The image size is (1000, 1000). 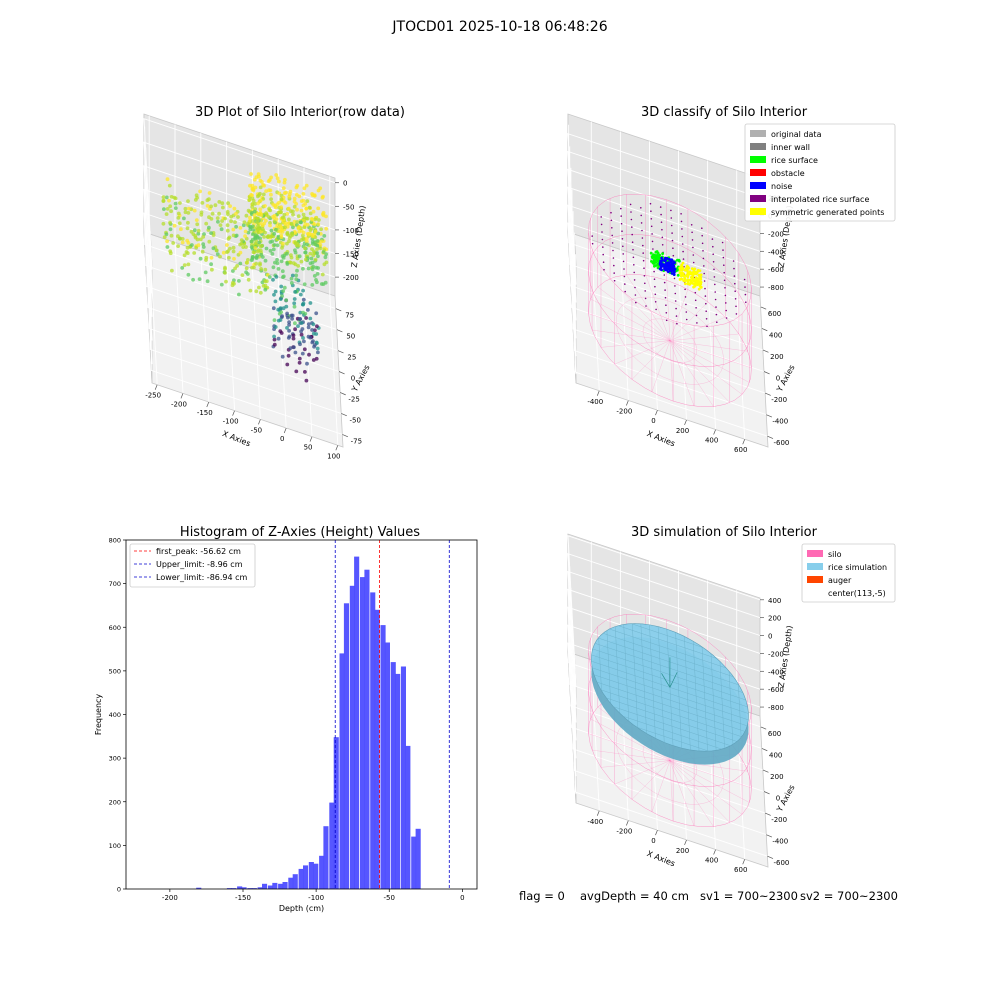 I want to click on z-tick-label: -200, so click(x=351, y=278).